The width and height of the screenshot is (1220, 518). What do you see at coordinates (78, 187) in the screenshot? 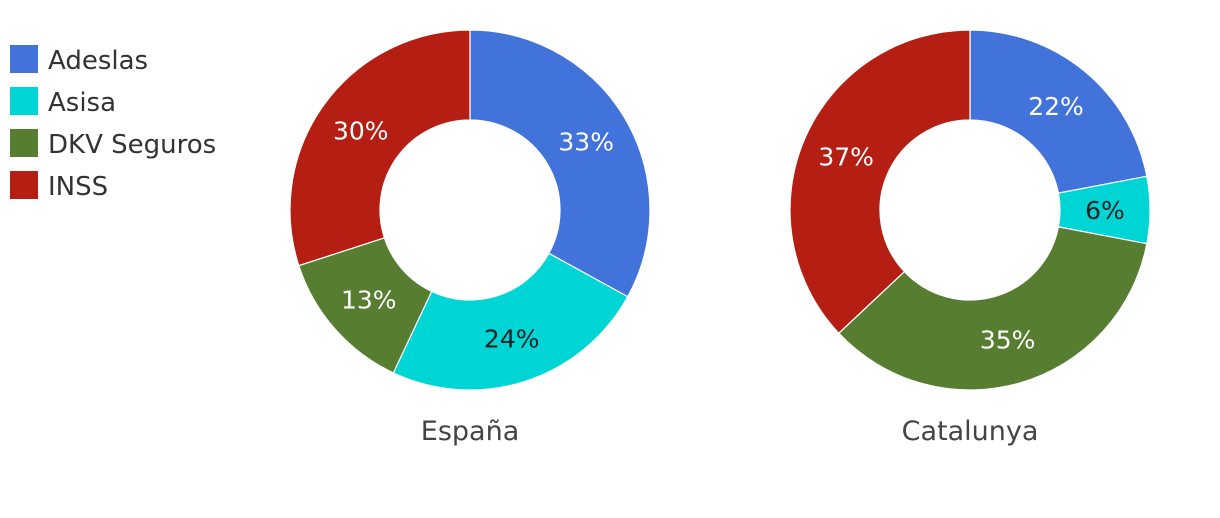
I see `legend-label: INSS` at bounding box center [78, 187].